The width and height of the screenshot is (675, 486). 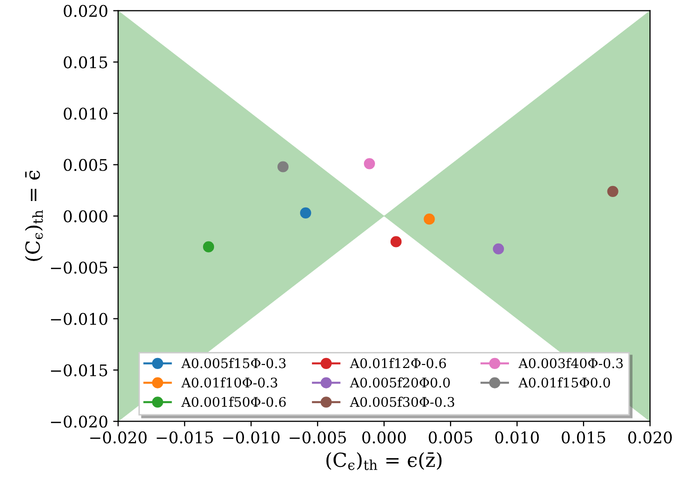 What do you see at coordinates (251, 437) in the screenshot?
I see `x-tick-label: −0.010` at bounding box center [251, 437].